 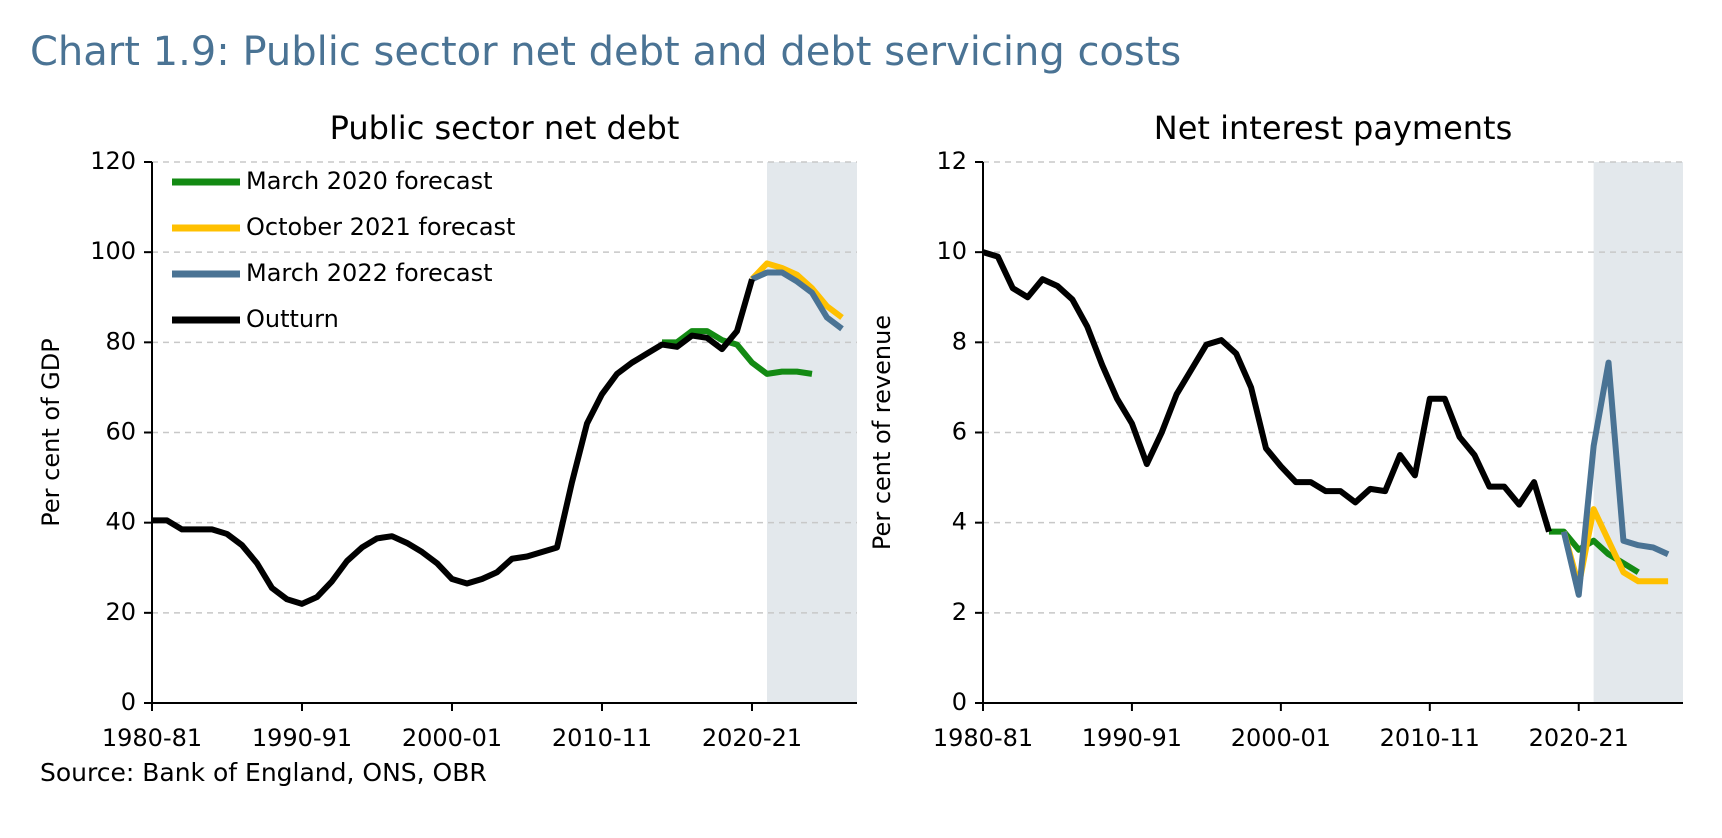 I want to click on y-tick-label: 2, so click(x=959, y=612).